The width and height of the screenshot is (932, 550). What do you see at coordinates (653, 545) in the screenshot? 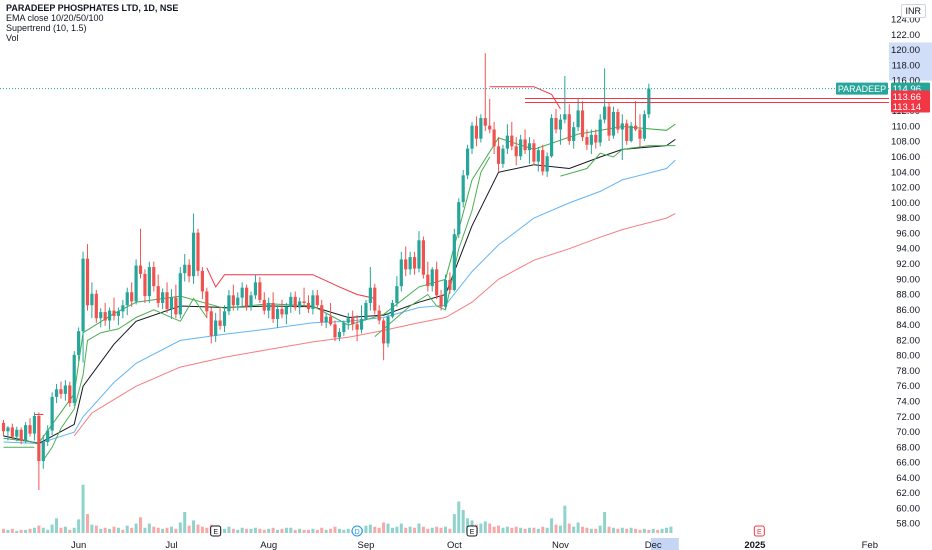
I see `time-tick-label: Dec` at bounding box center [653, 545].